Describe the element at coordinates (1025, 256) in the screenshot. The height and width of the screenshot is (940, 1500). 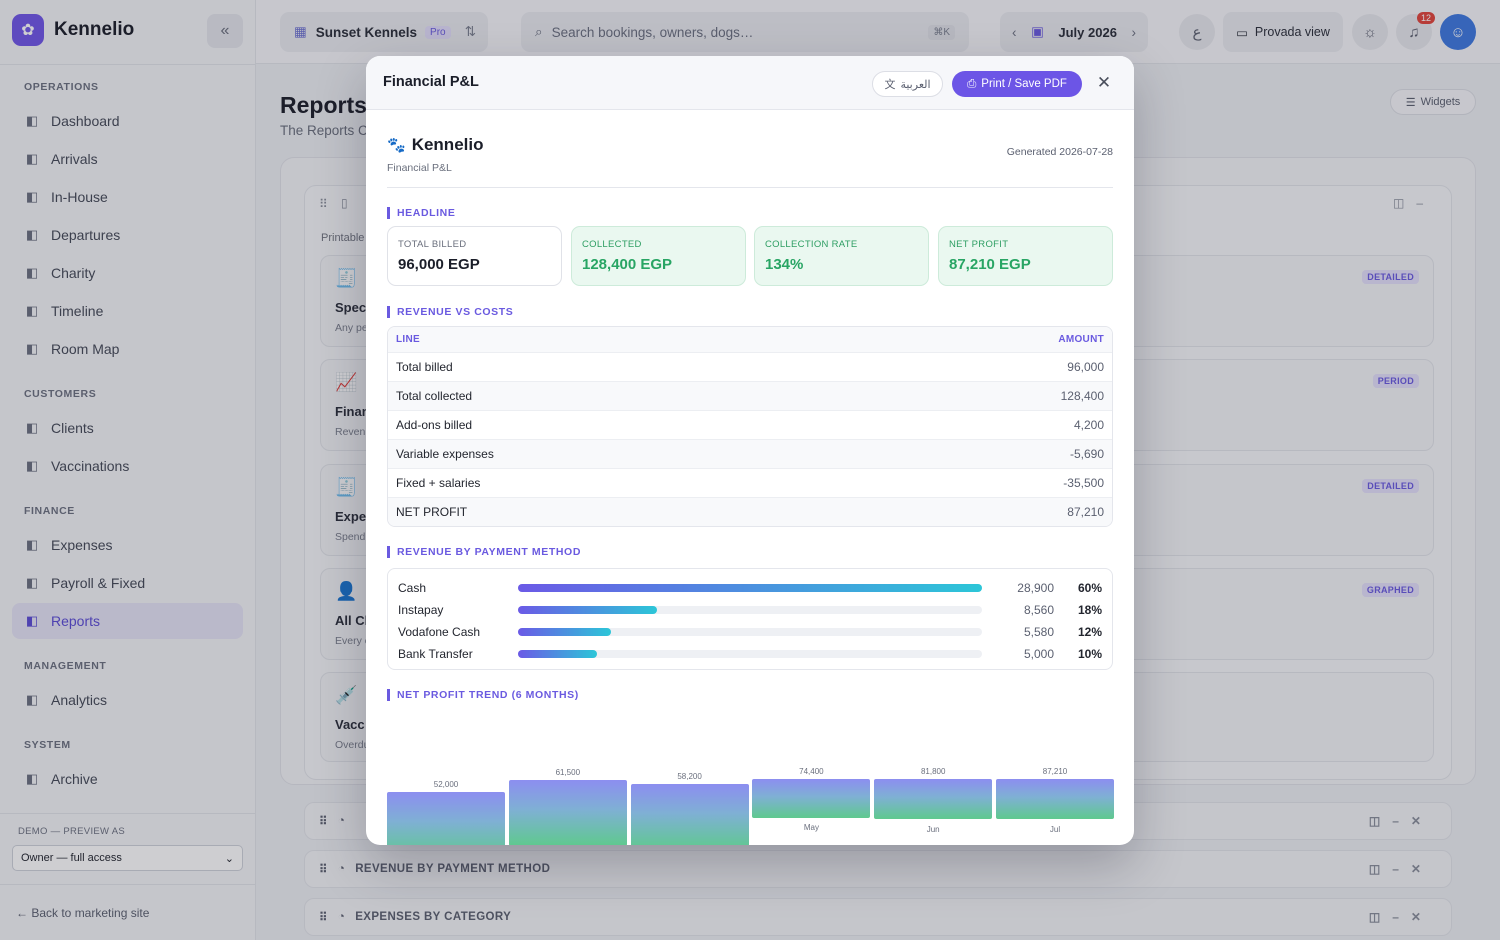
I see `kpi-card: NET PROFIT 87,210 EGP` at that location.